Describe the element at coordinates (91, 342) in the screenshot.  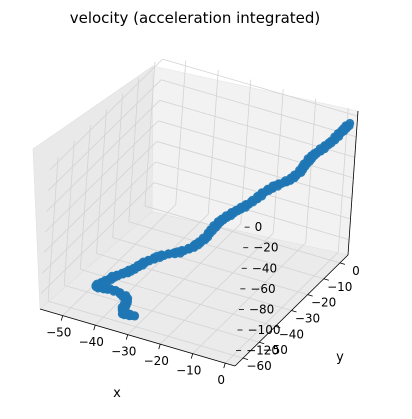
I see `x-tick-label: −40` at that location.